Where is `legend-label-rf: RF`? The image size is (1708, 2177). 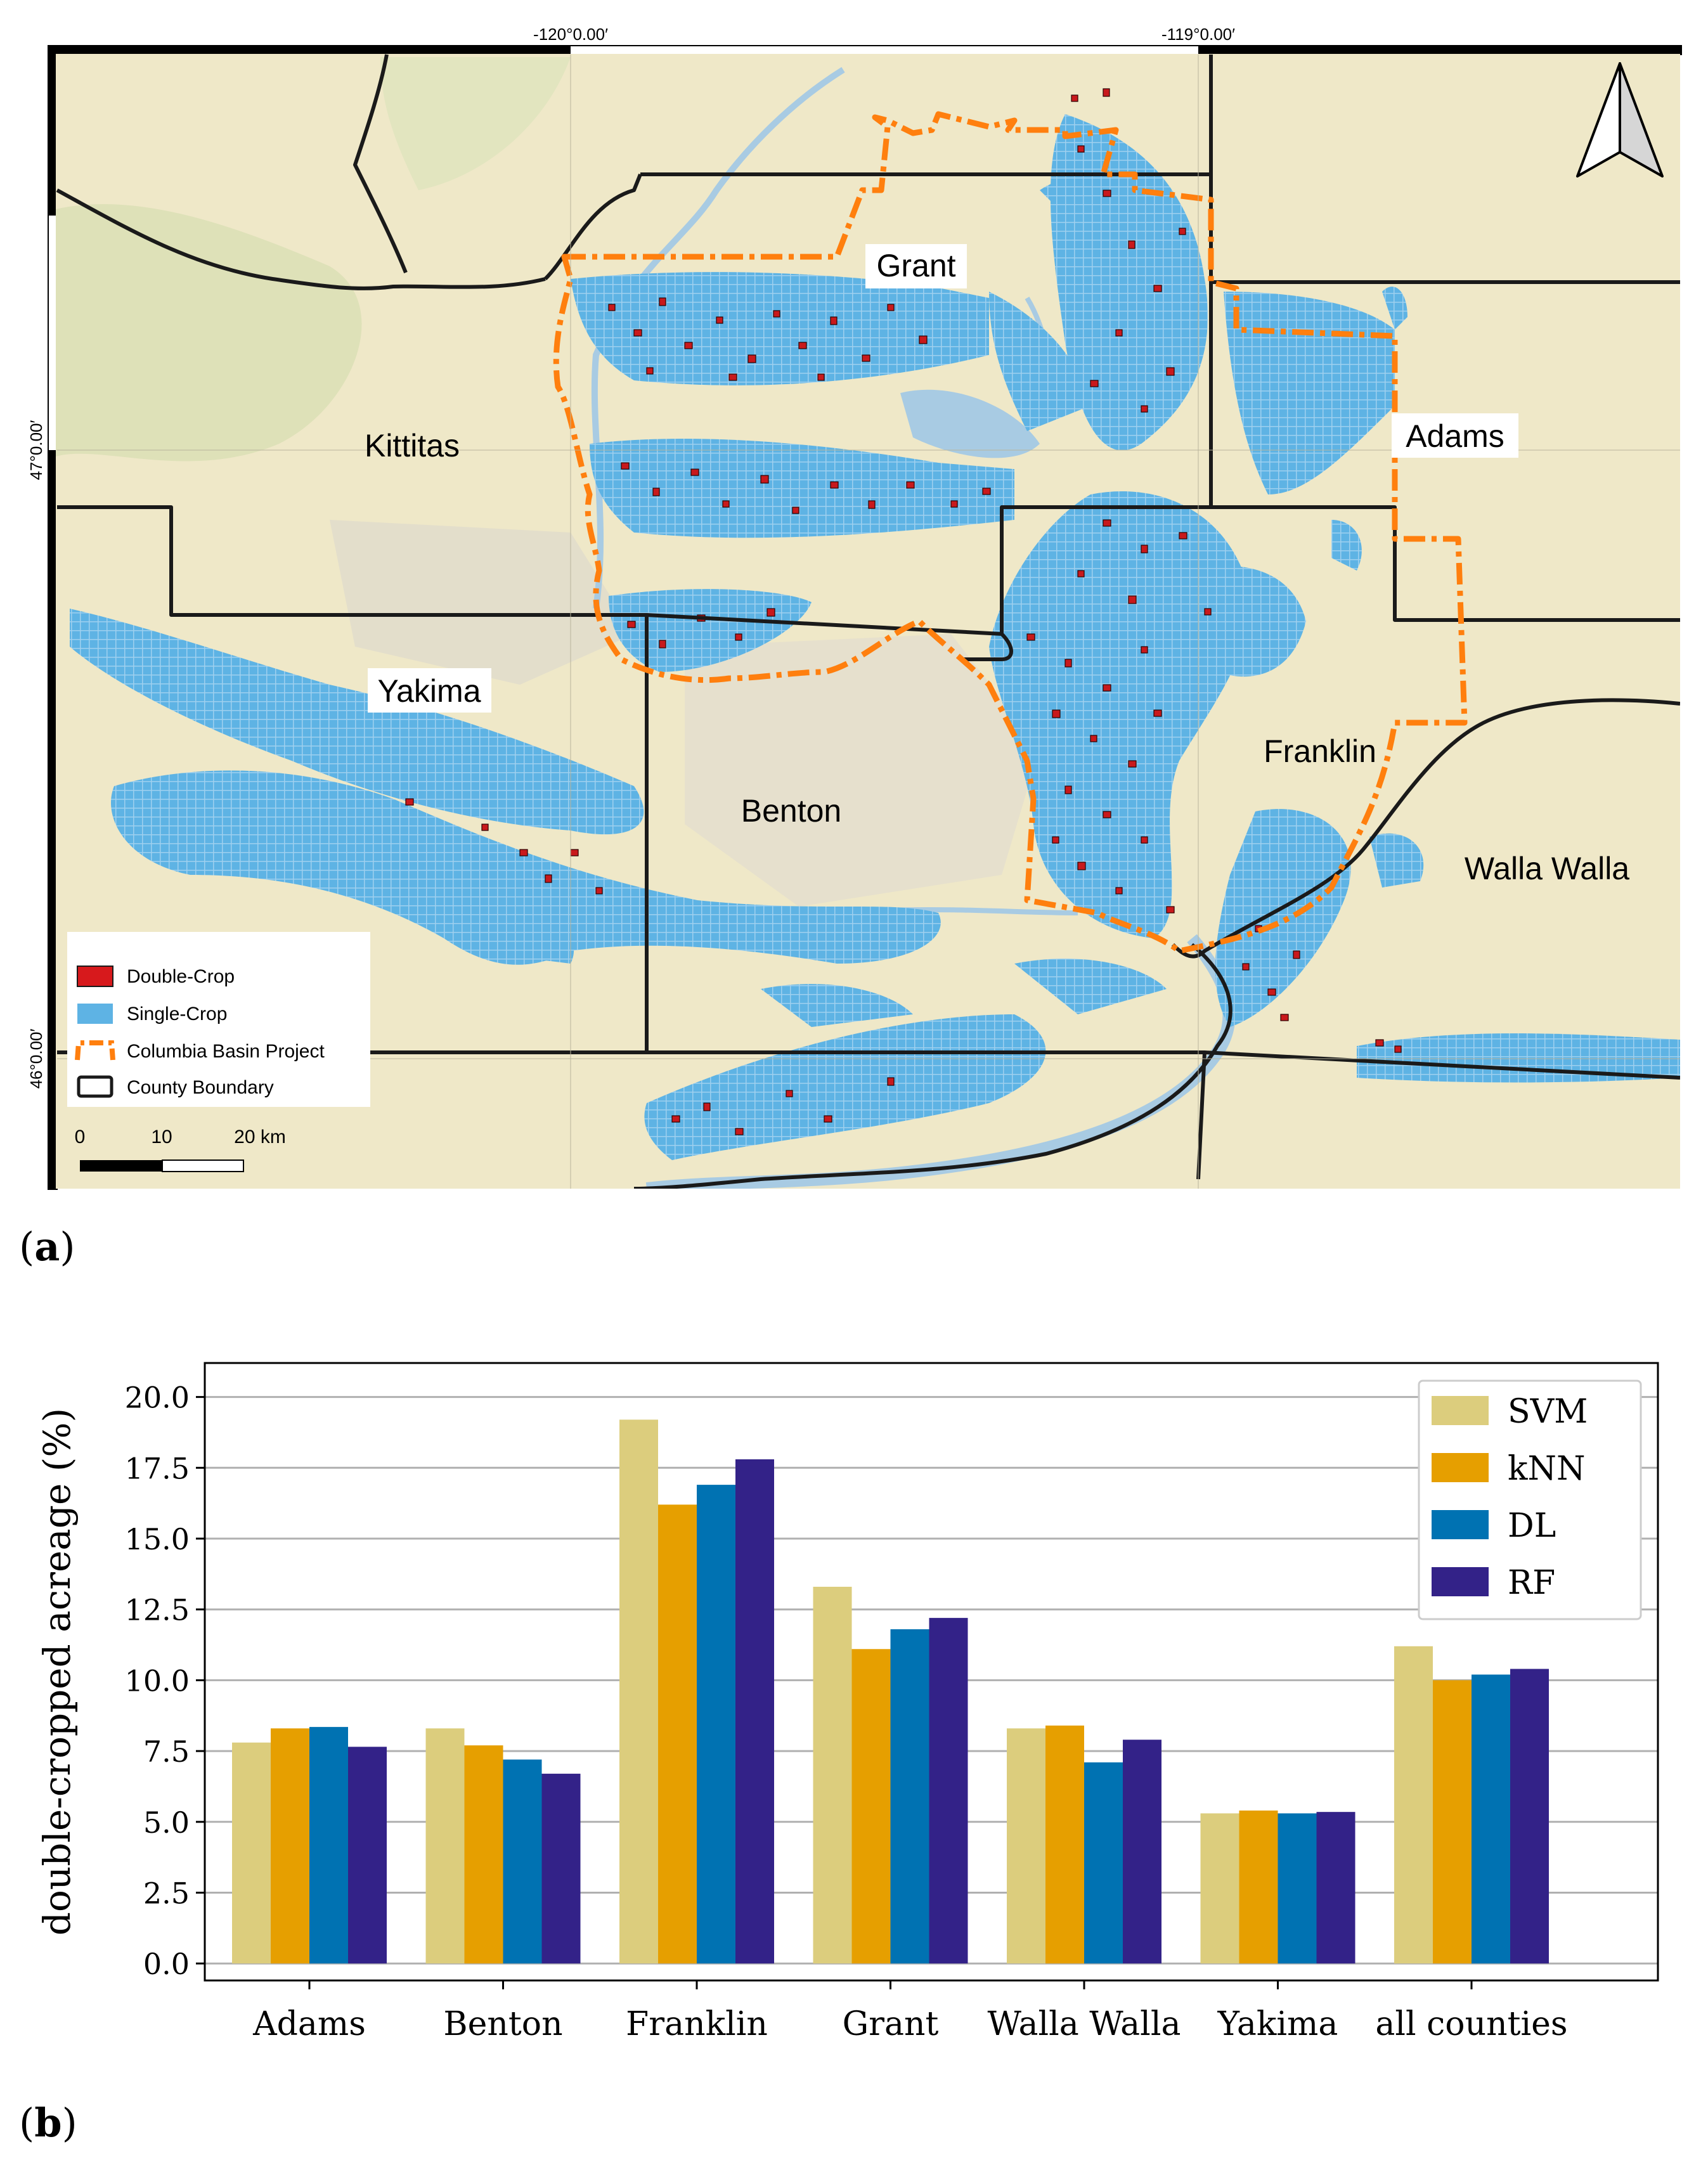 legend-label-rf: RF is located at coordinates (1531, 1583).